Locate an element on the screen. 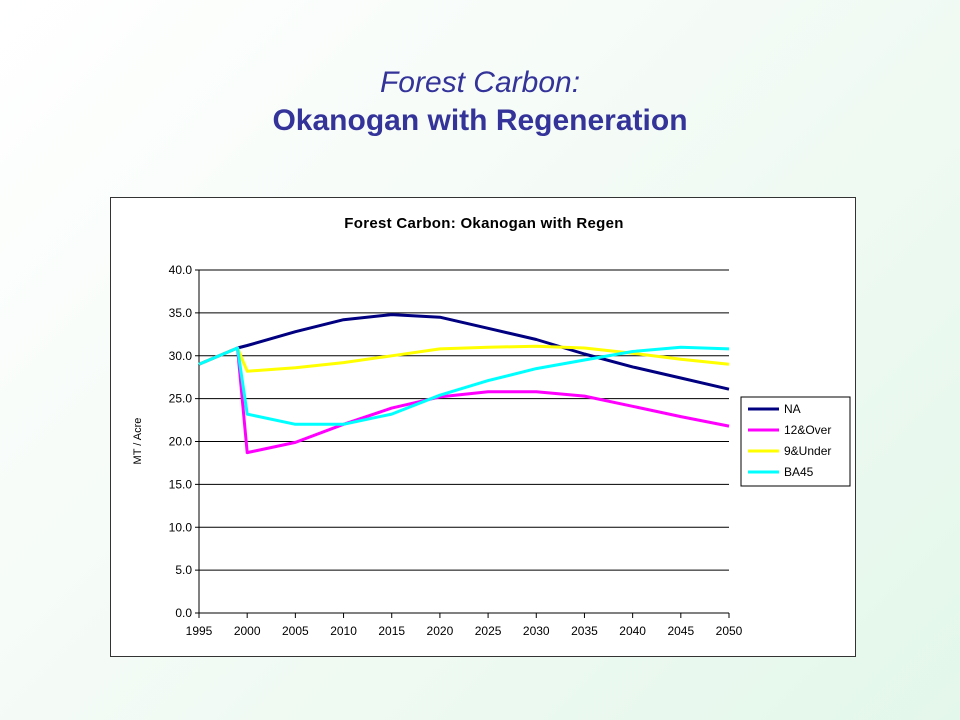  x-tick-label: 2000 is located at coordinates (247, 631).